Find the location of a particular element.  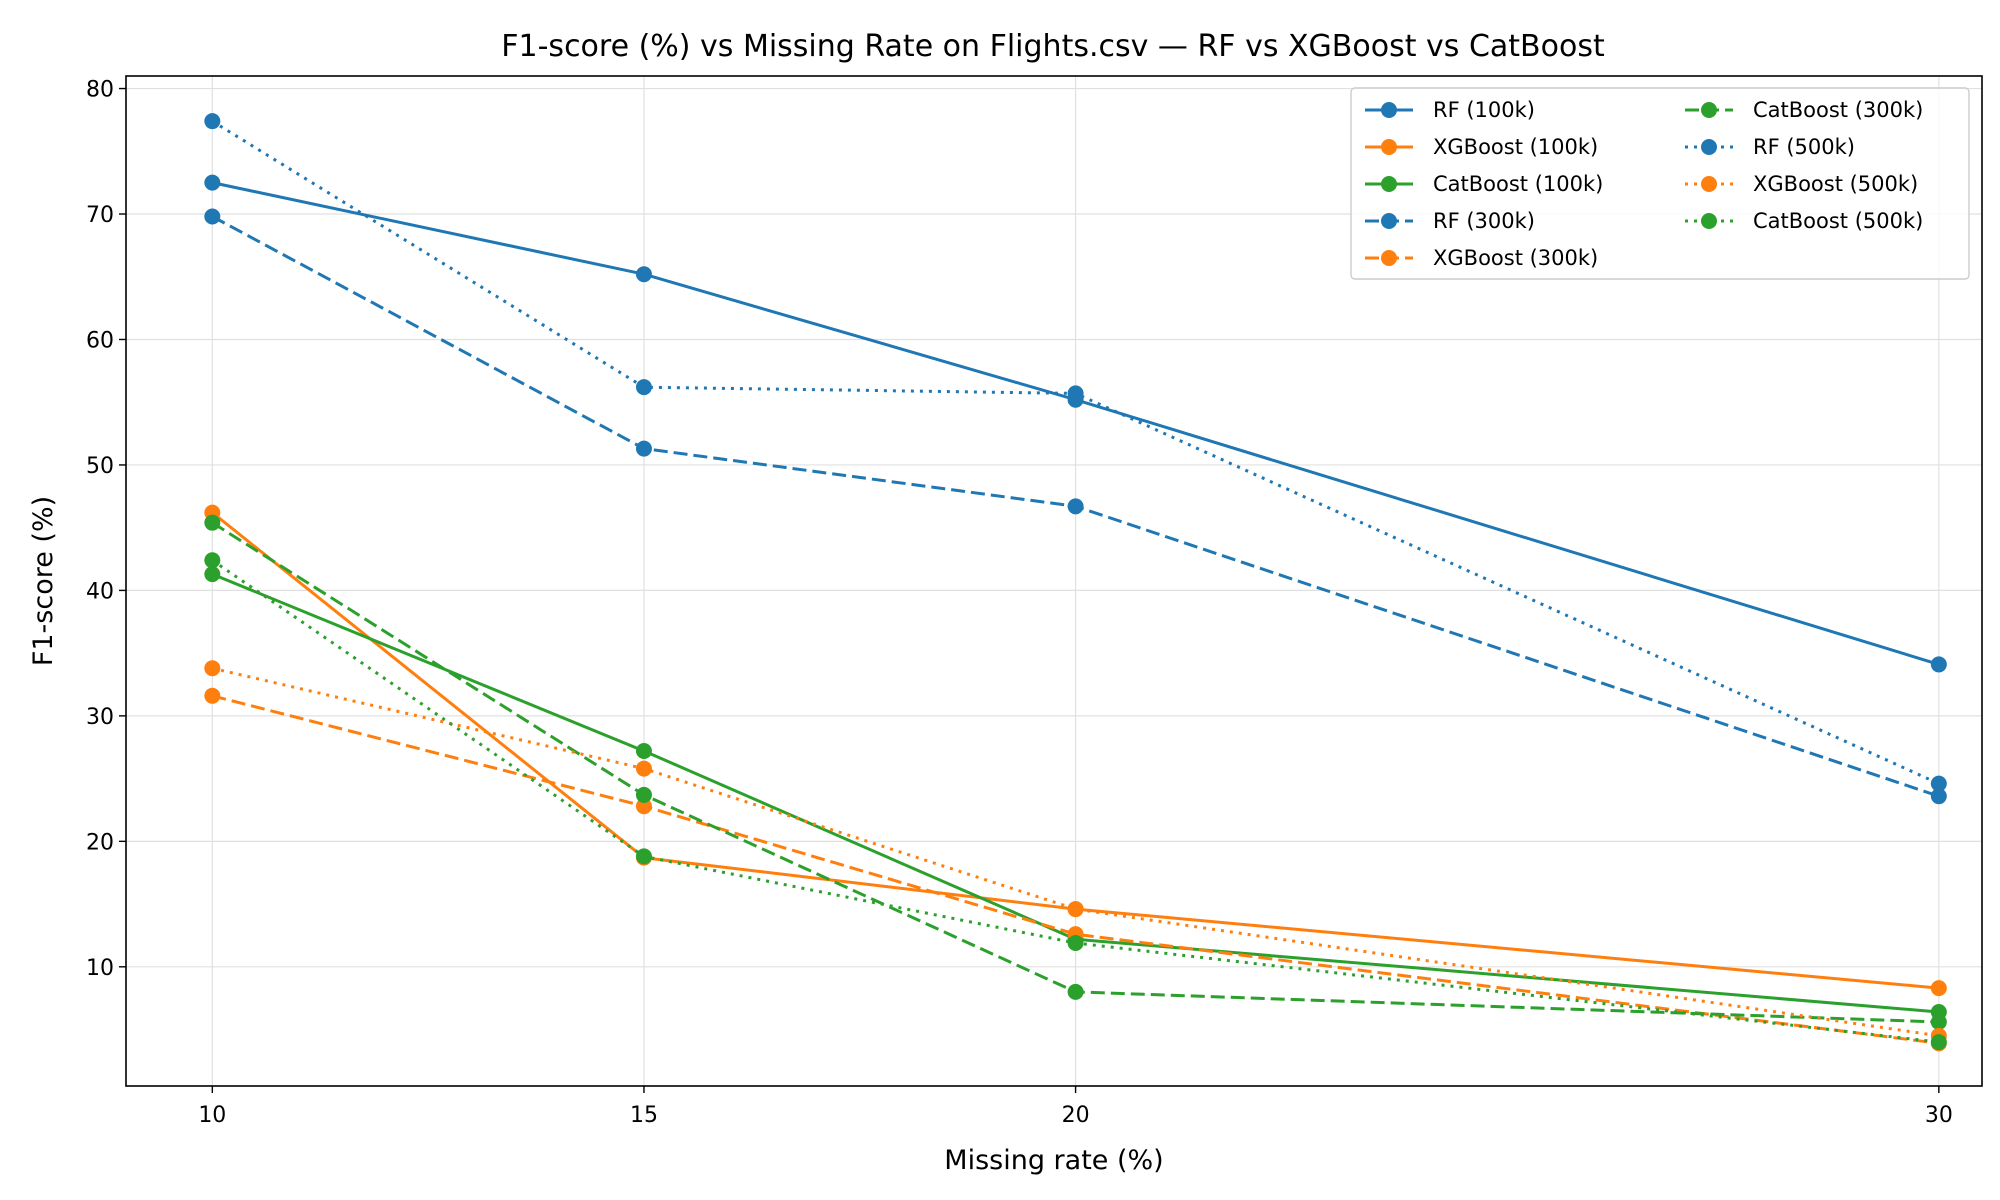

y-axis-label: F1-score (%) is located at coordinates (43, 581).